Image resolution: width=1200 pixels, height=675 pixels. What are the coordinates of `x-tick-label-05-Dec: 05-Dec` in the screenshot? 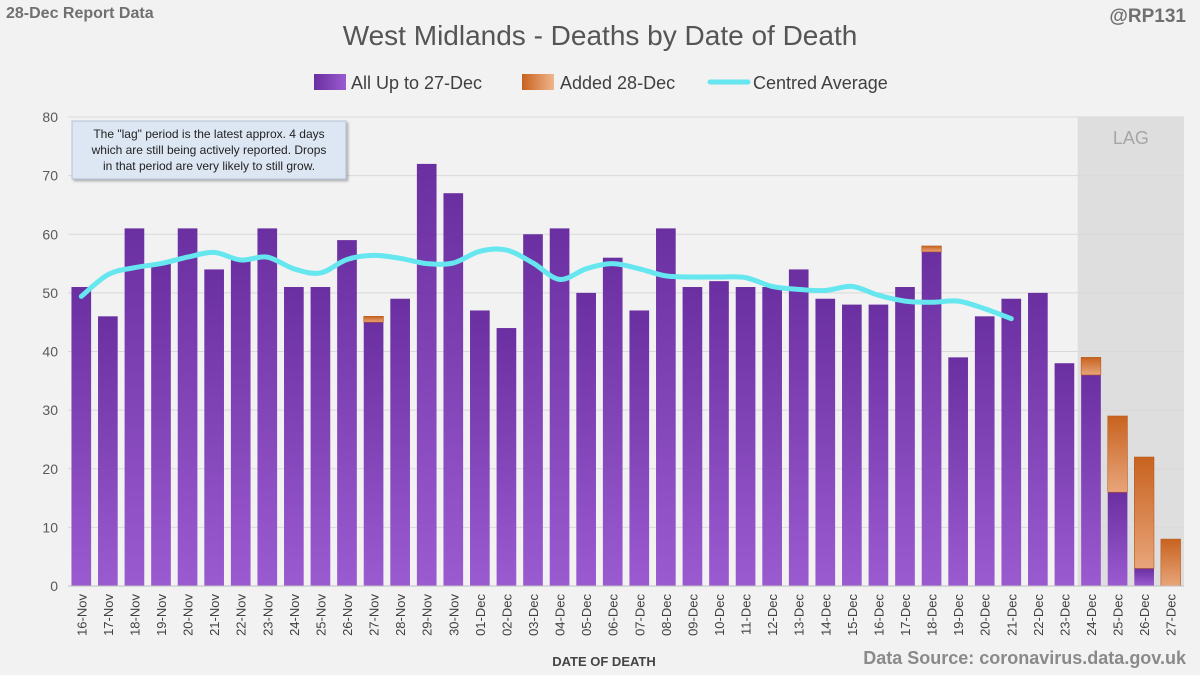 It's located at (586, 615).